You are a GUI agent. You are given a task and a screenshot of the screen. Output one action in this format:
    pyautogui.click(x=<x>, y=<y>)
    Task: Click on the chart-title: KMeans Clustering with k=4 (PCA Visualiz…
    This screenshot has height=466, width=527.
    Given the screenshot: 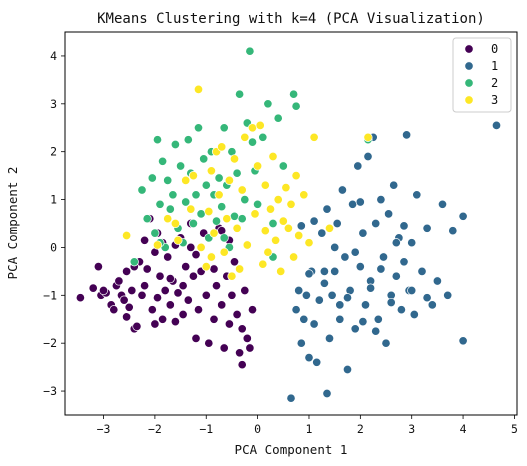 What is the action you would take?
    pyautogui.click(x=291, y=19)
    